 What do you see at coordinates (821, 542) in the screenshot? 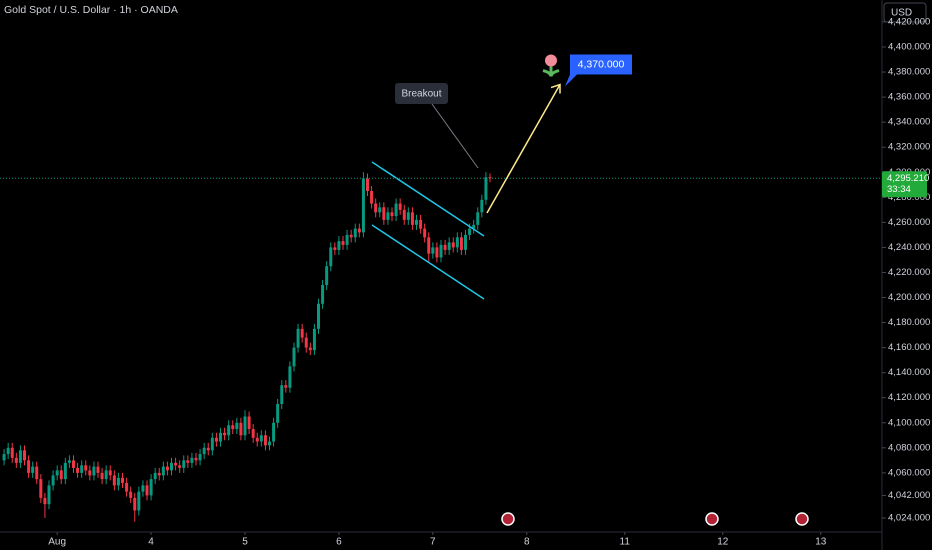
I see `x-tick-label: 13` at bounding box center [821, 542].